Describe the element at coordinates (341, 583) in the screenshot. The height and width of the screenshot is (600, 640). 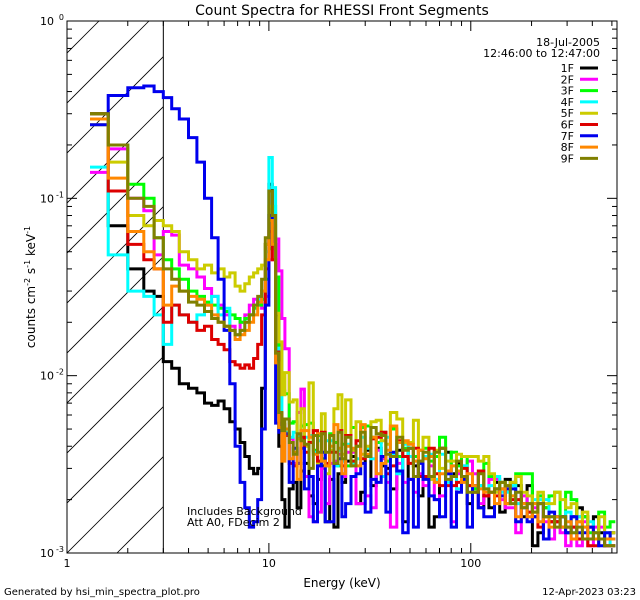
I see `x-axis-label: Energy (keV)` at that location.